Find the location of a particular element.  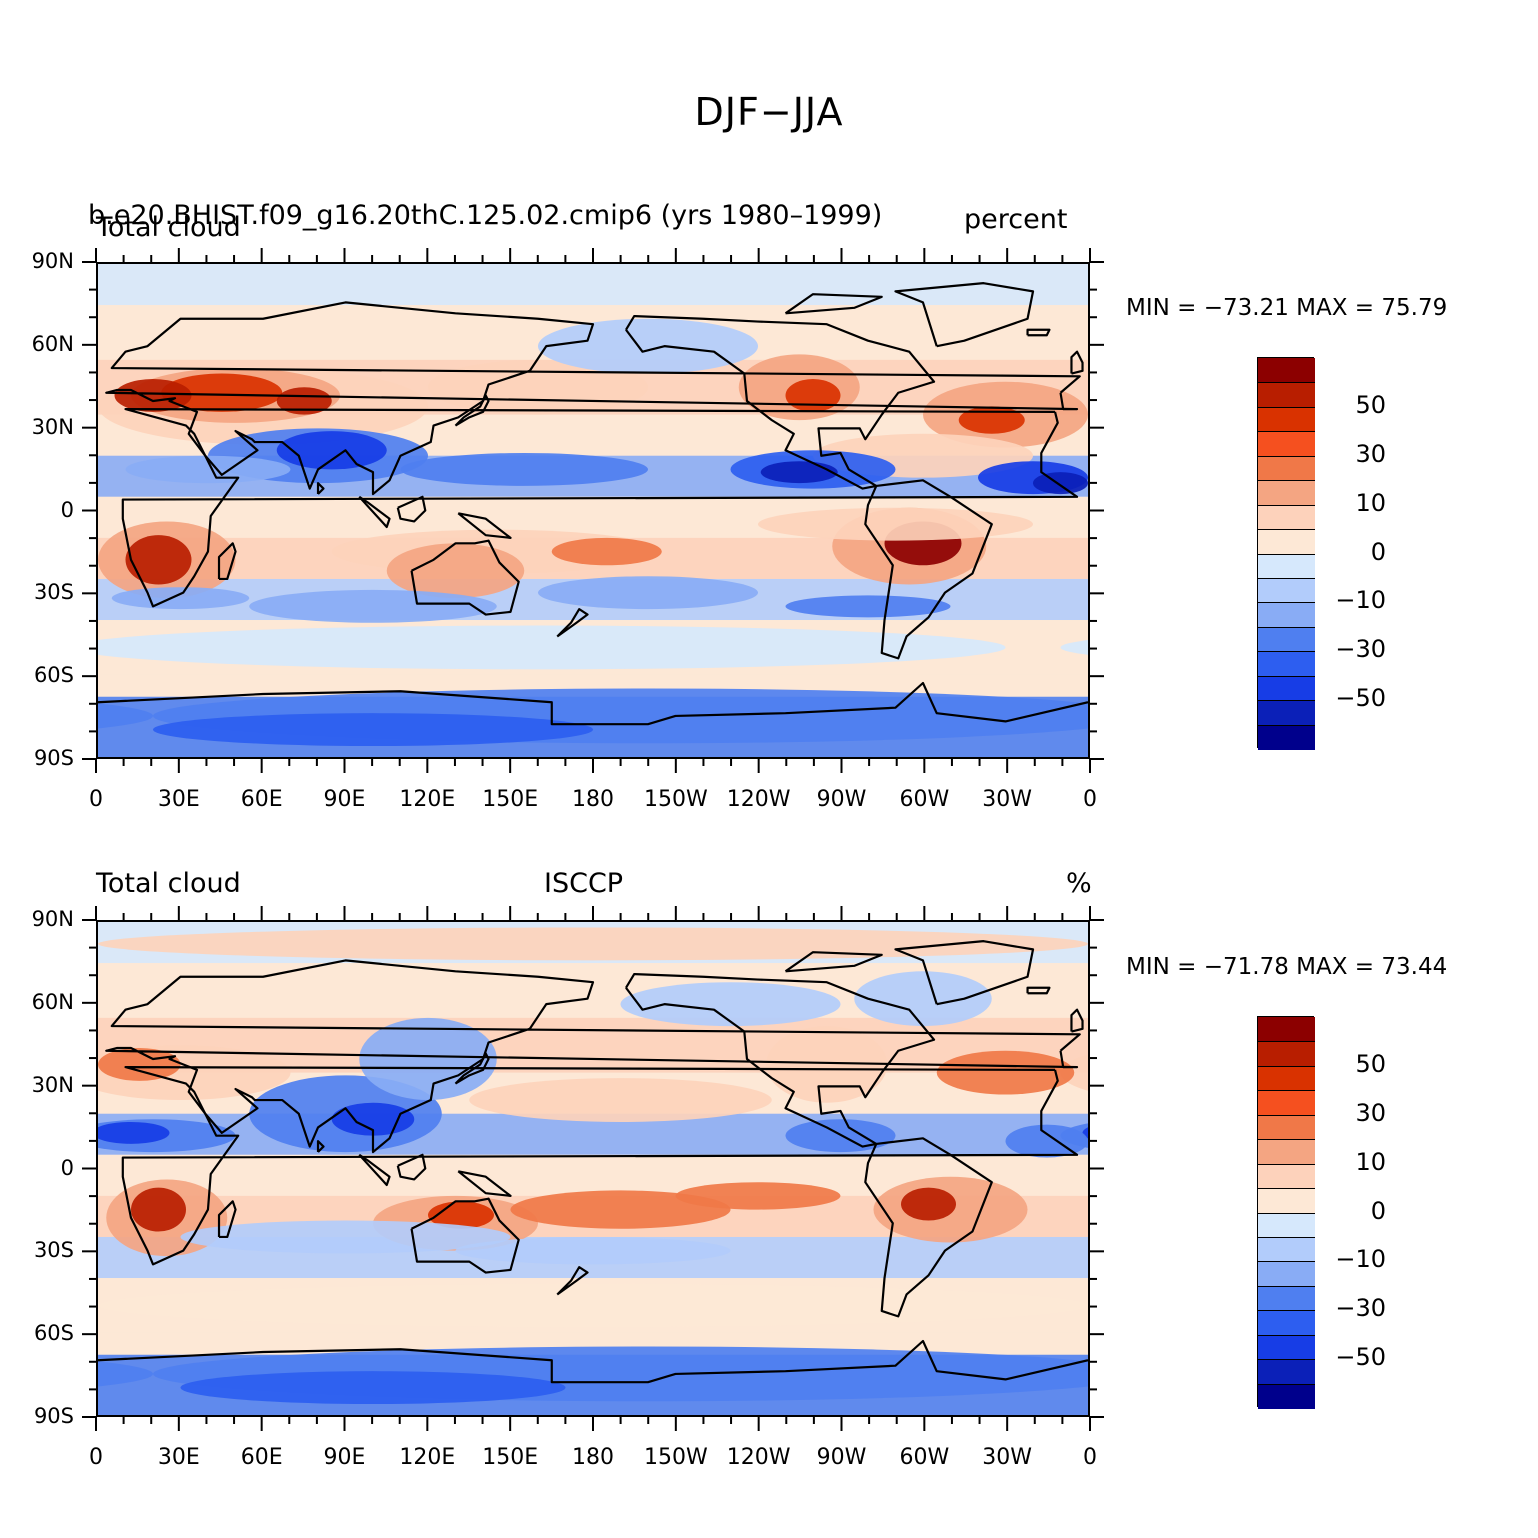

panel1-left-label: Total cloud is located at coordinates (168, 227).